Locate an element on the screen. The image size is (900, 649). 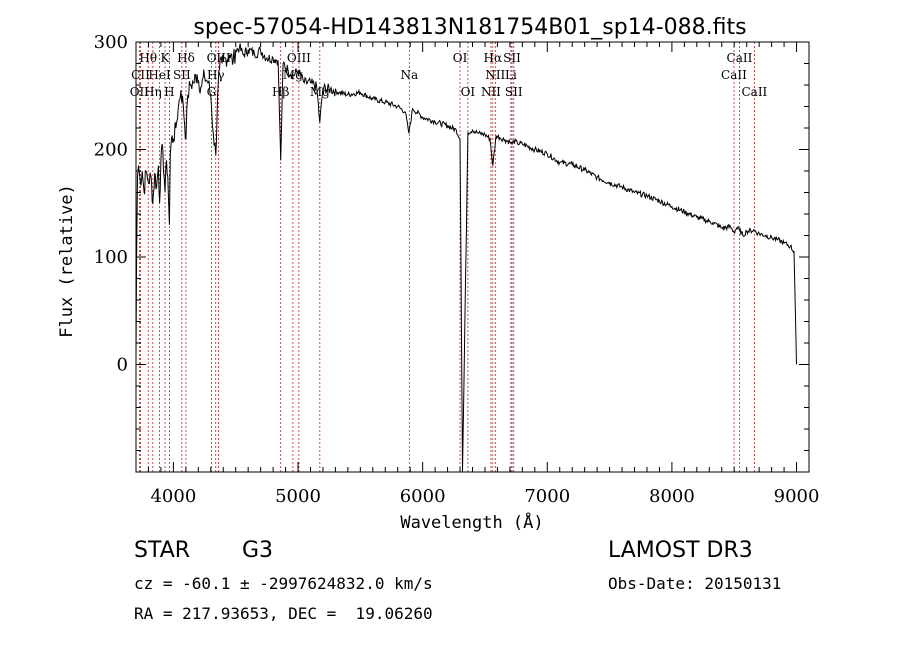
object-subclass: G3 is located at coordinates (258, 550).